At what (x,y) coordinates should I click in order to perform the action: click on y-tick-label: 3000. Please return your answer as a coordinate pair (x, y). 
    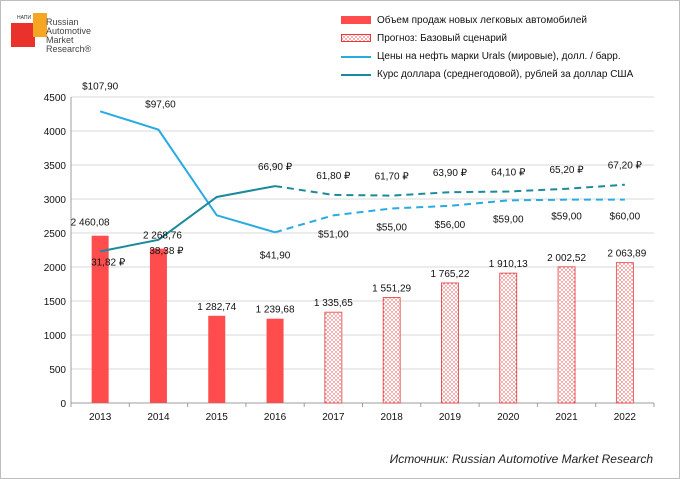
    Looking at the image, I should click on (55, 200).